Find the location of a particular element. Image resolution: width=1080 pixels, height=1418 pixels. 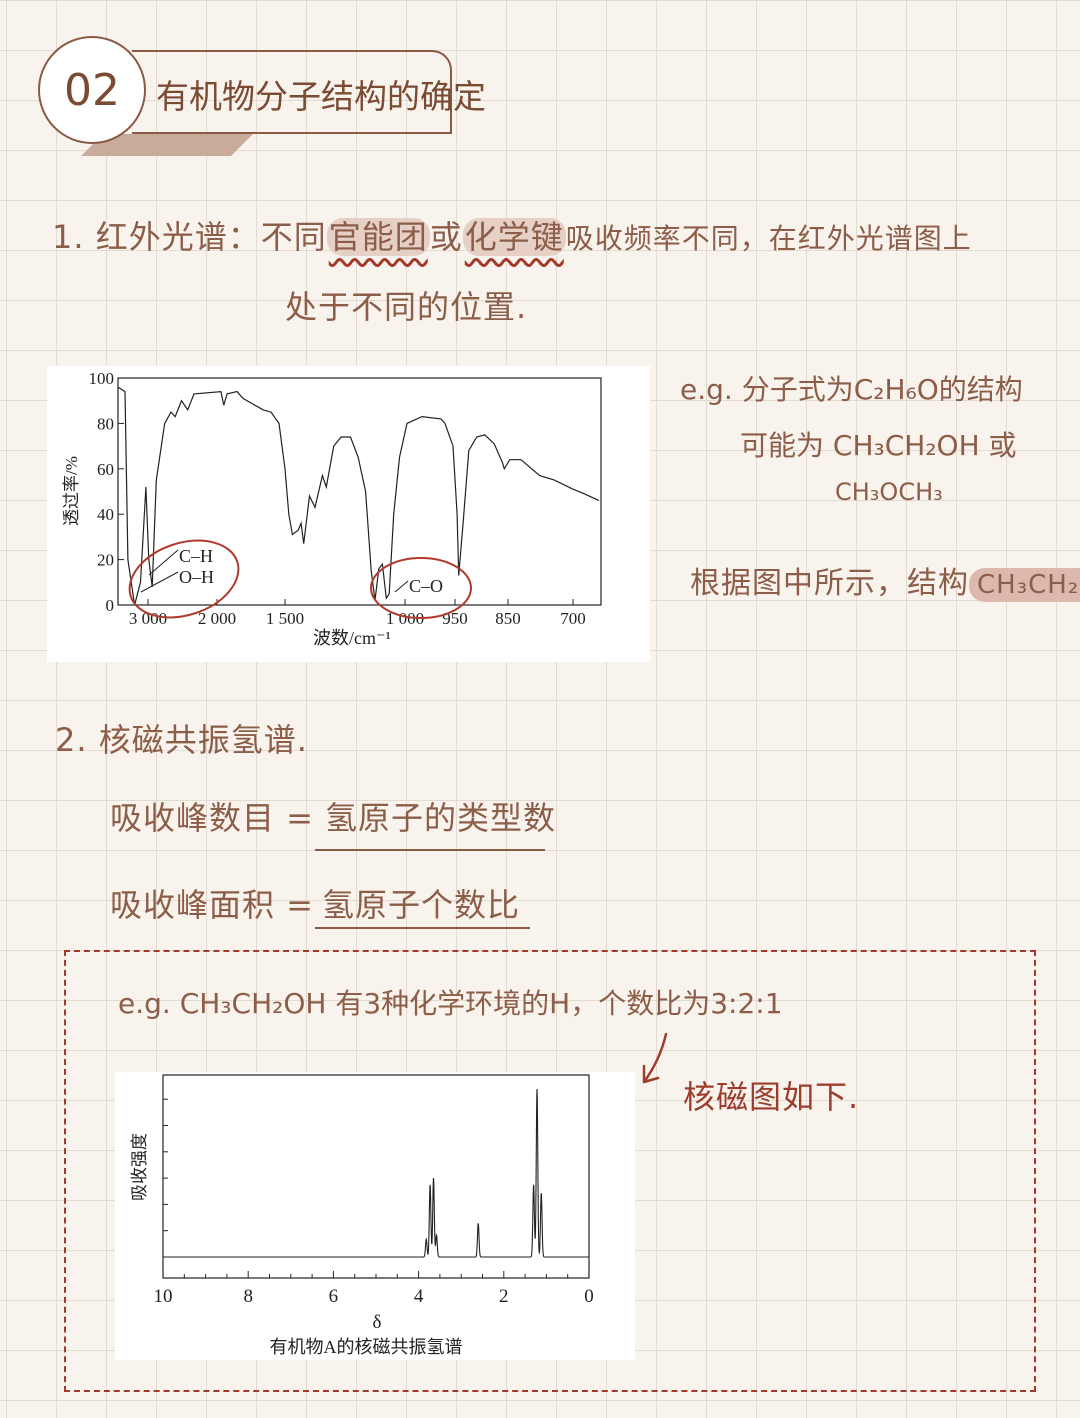

ch-label: C–H is located at coordinates (196, 556).